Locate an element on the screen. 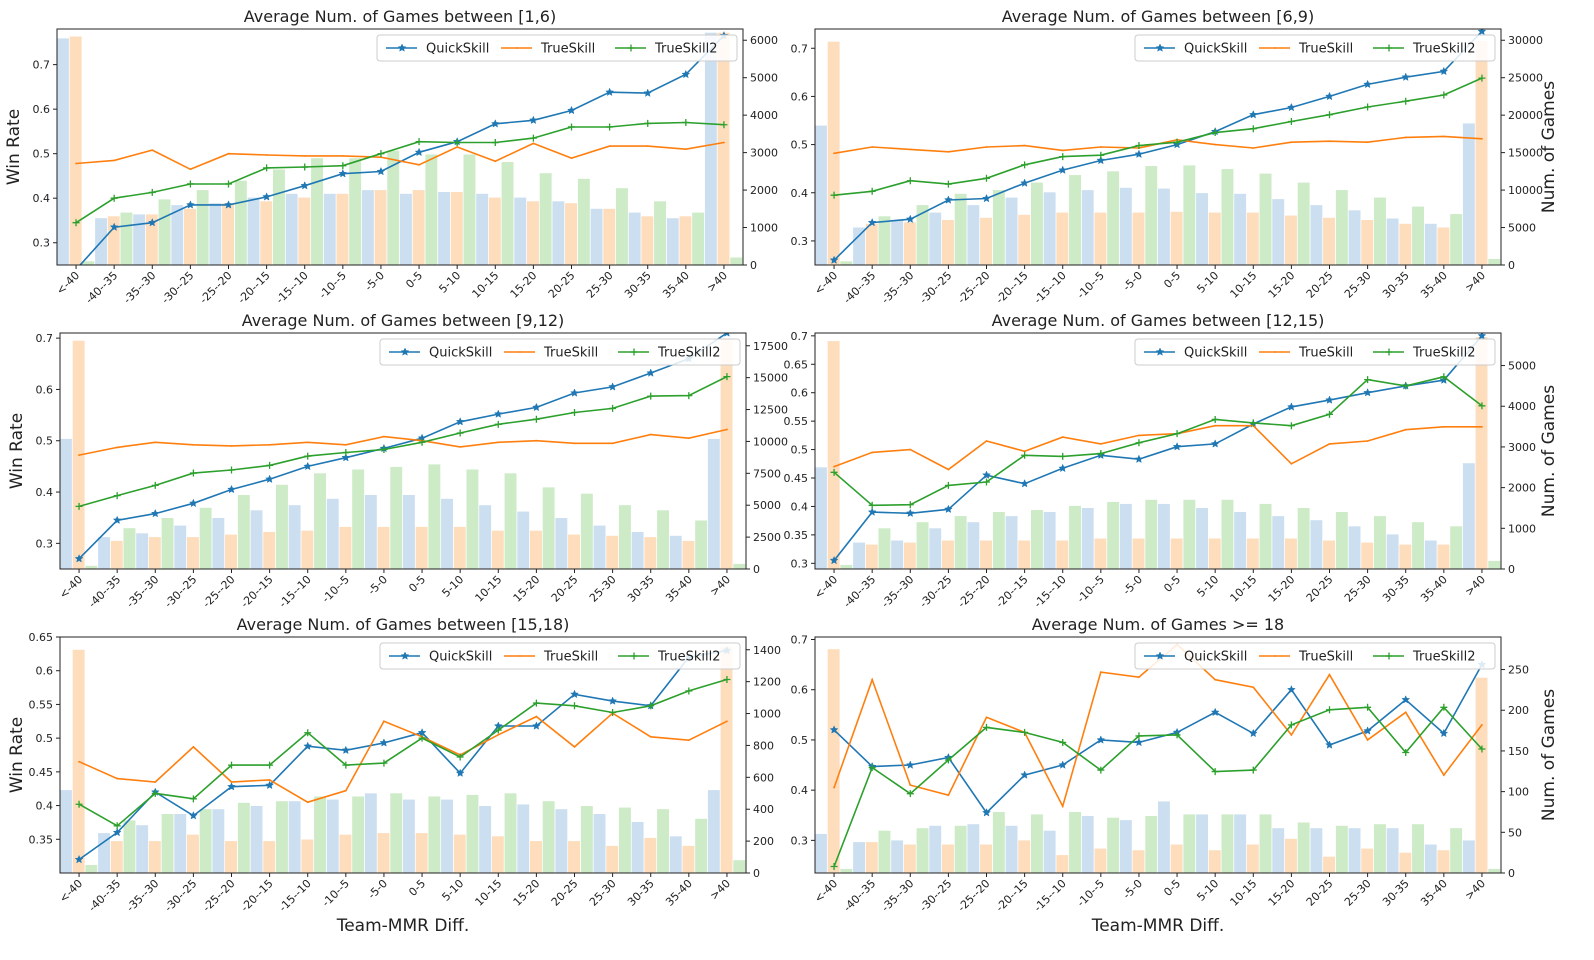 The height and width of the screenshot is (960, 1594). x-tick-label: 0-5 is located at coordinates (1172, 584).